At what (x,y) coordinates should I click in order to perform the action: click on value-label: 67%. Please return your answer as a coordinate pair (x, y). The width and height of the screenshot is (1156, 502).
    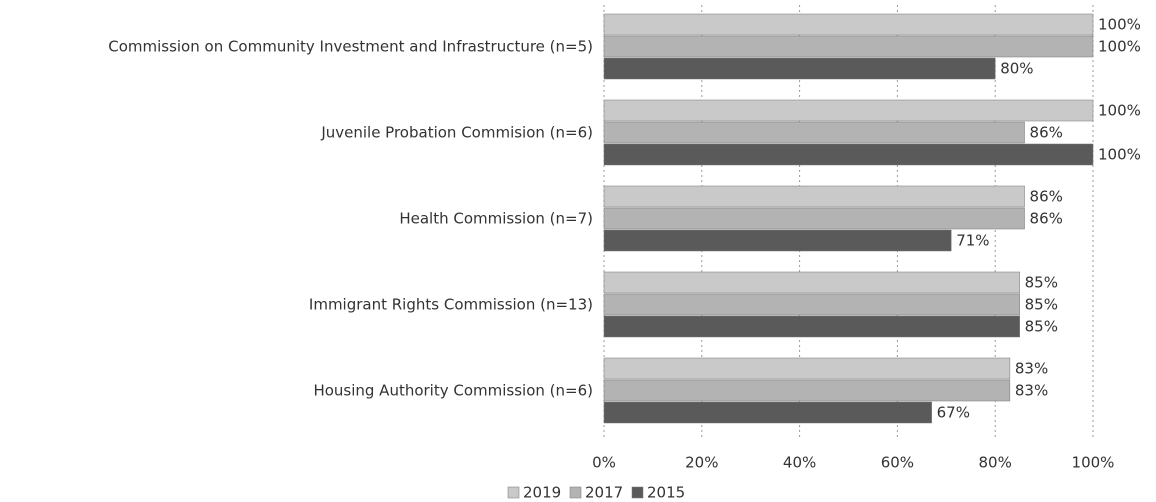
    Looking at the image, I should click on (953, 413).